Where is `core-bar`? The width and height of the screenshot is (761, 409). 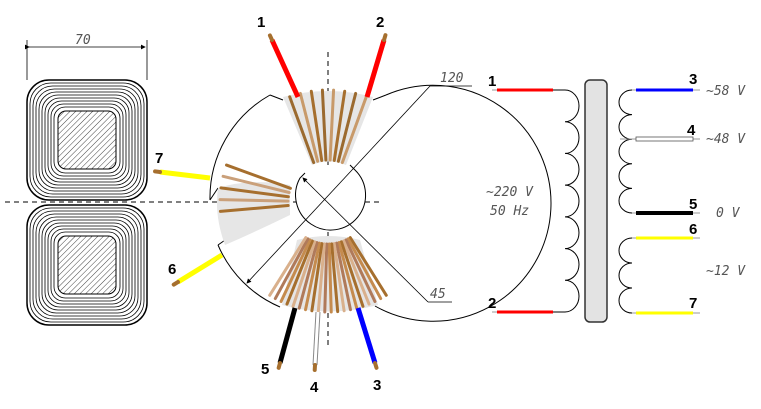 core-bar is located at coordinates (596, 201).